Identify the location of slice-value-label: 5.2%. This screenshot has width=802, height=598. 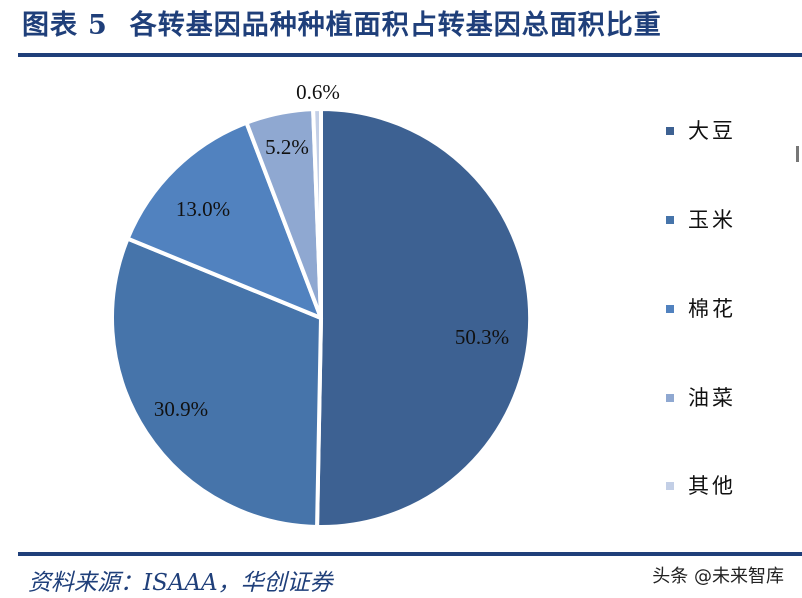
(287, 147).